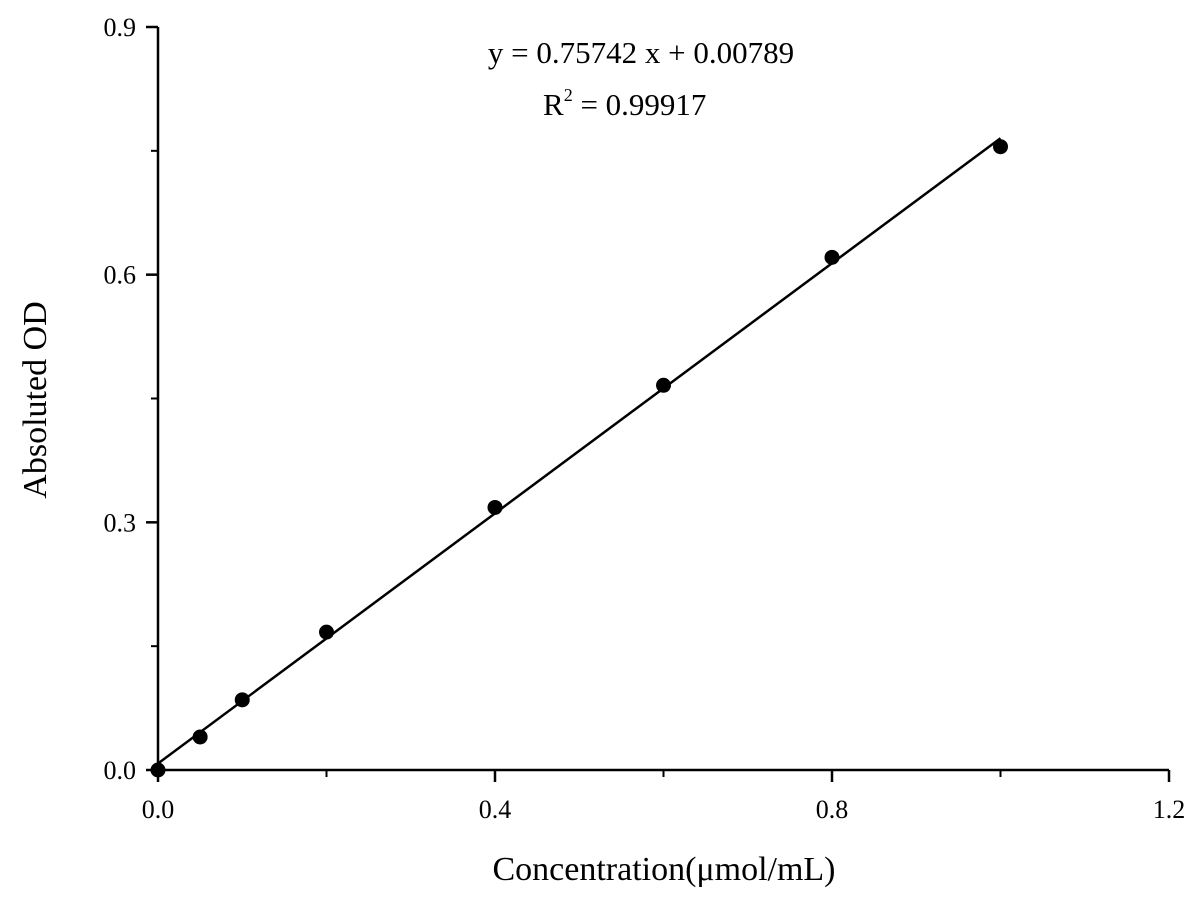  What do you see at coordinates (832, 809) in the screenshot?
I see `x-tick-label: 0.8` at bounding box center [832, 809].